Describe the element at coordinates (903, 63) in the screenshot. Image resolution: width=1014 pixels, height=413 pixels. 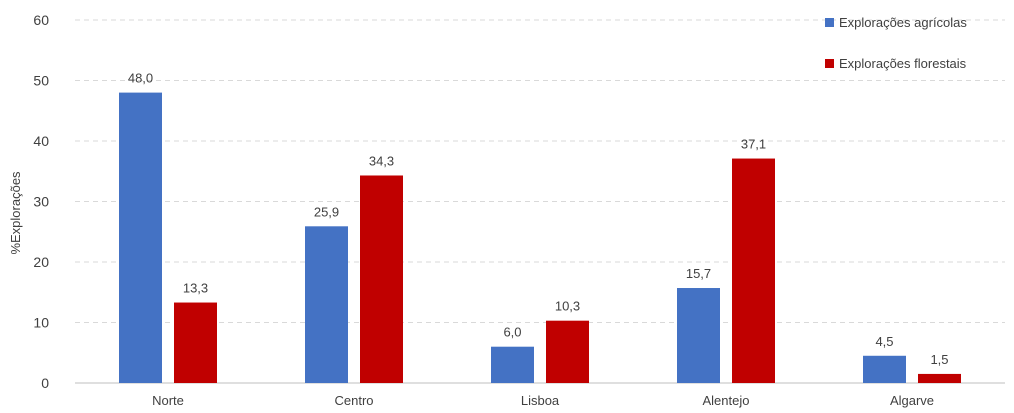
I see `legend-label-florestais: Explorações florestais` at that location.